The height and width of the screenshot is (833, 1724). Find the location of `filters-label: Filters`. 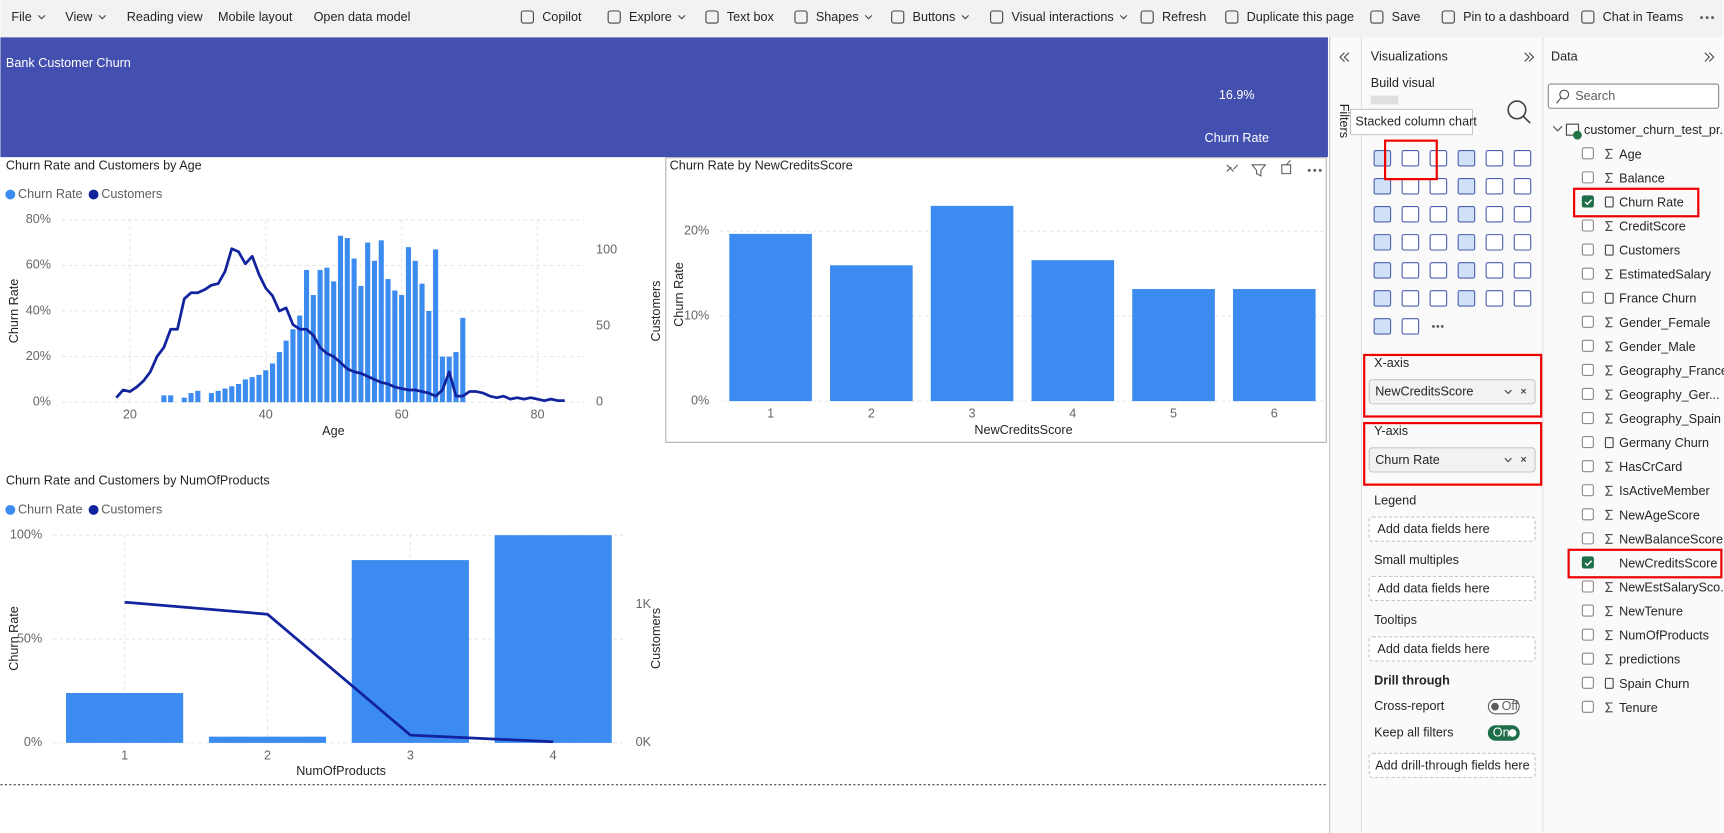

filters-label: Filters is located at coordinates (1344, 121).